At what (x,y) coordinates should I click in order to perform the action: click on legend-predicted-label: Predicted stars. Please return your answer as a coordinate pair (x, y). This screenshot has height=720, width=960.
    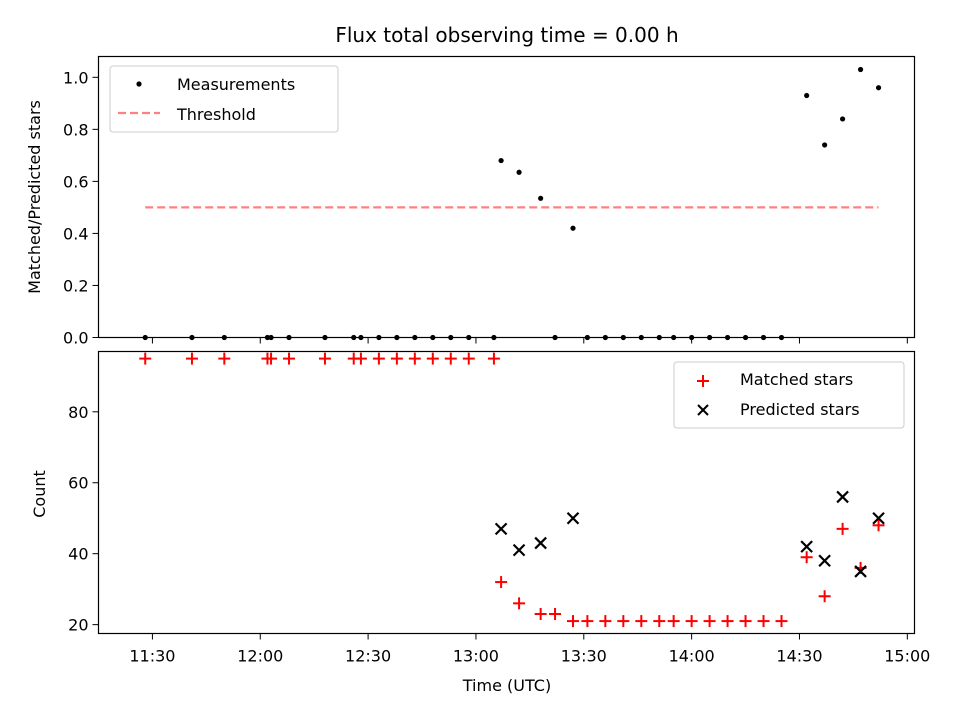
    Looking at the image, I should click on (800, 409).